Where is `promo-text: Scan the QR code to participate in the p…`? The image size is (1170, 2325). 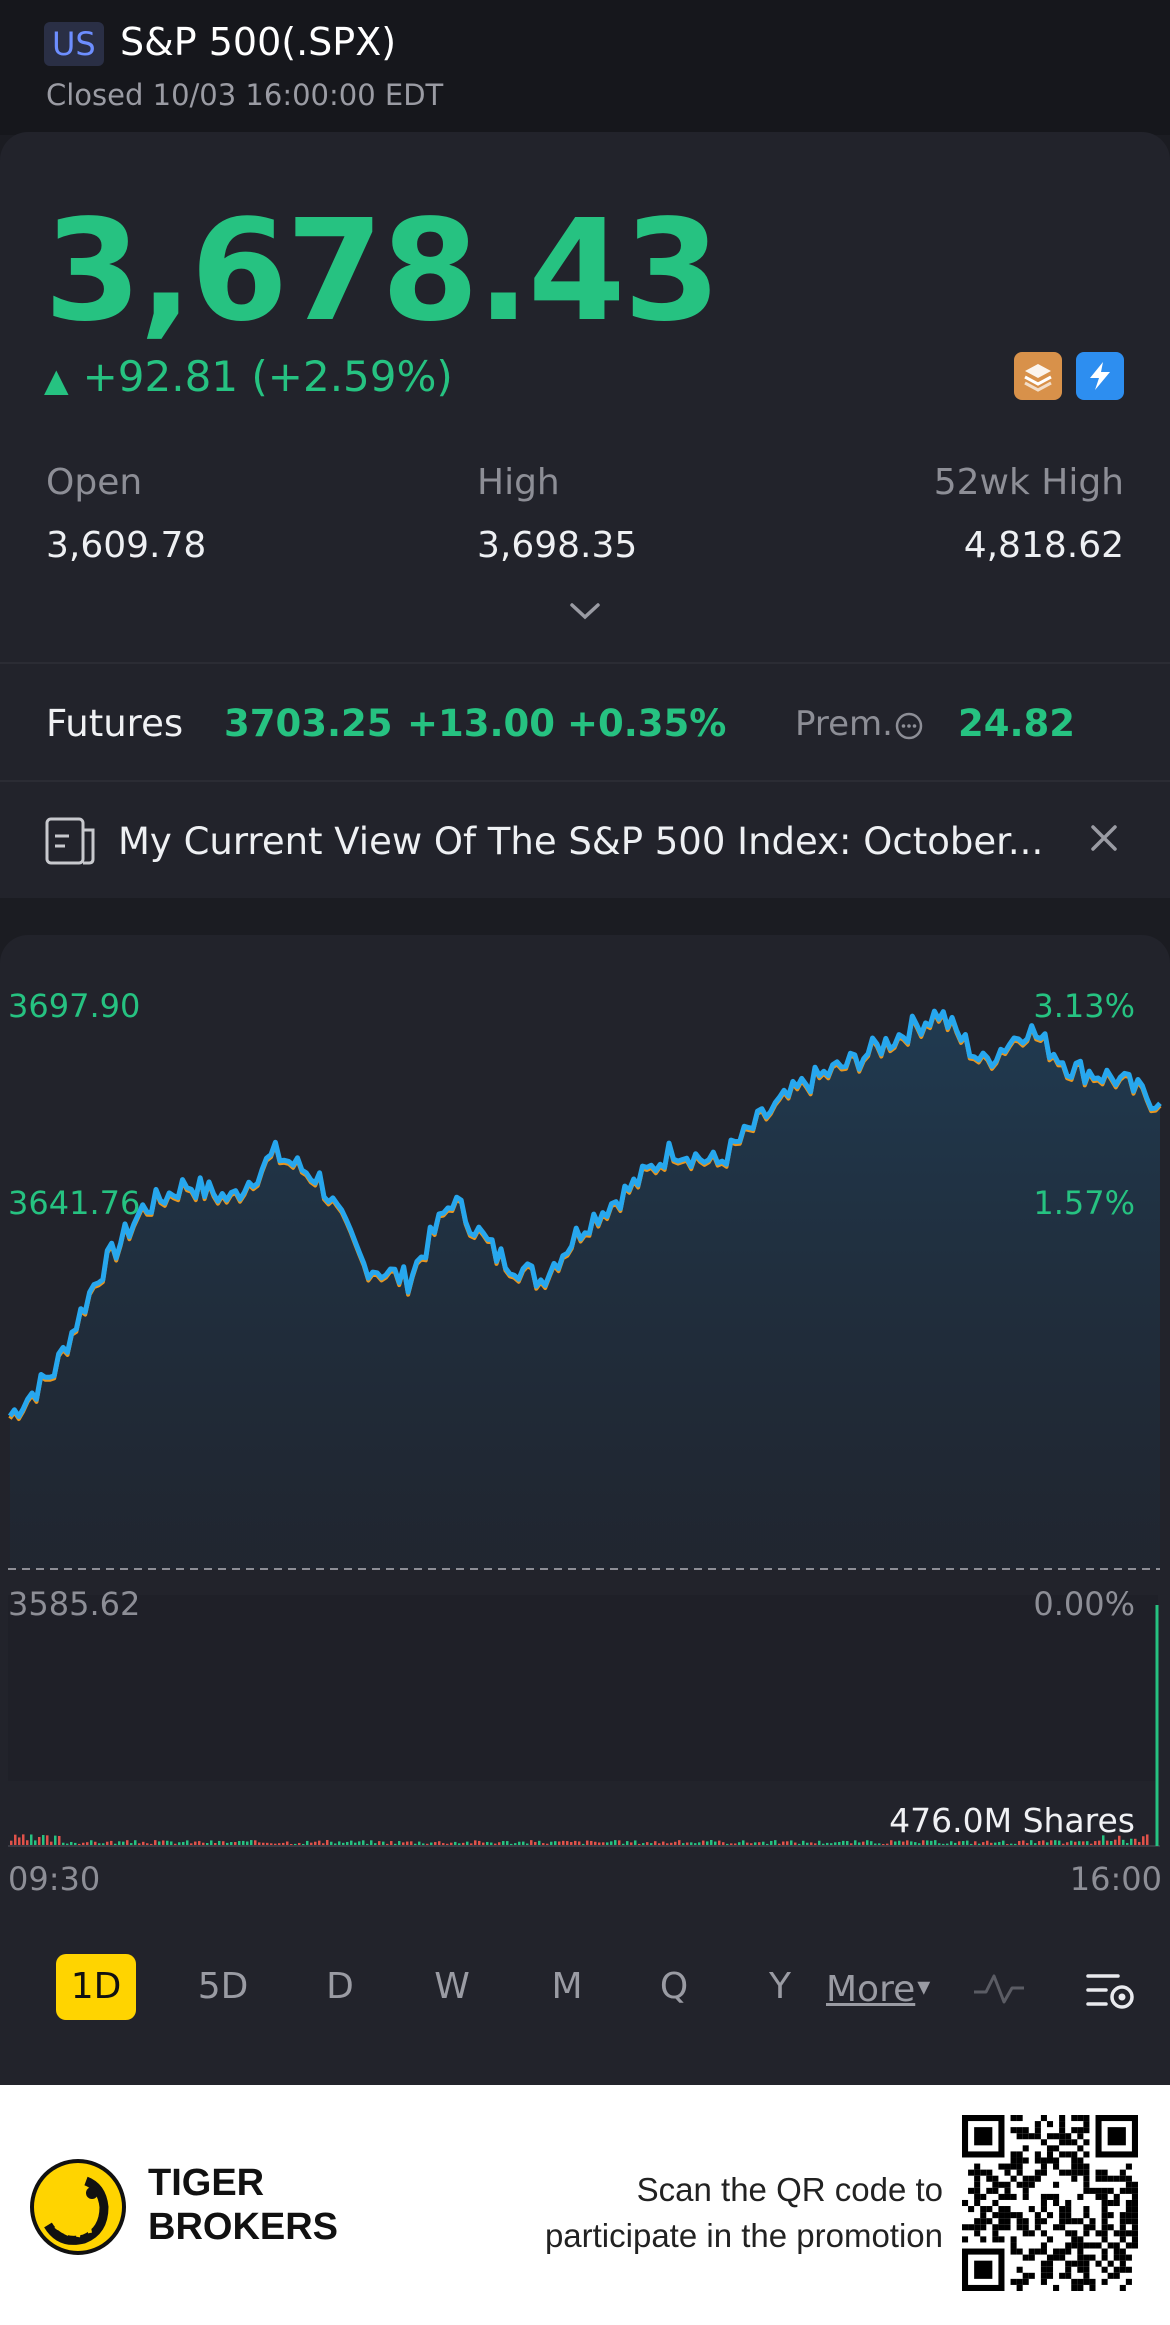
promo-text: Scan the QR code to participate in the p… is located at coordinates (744, 2213).